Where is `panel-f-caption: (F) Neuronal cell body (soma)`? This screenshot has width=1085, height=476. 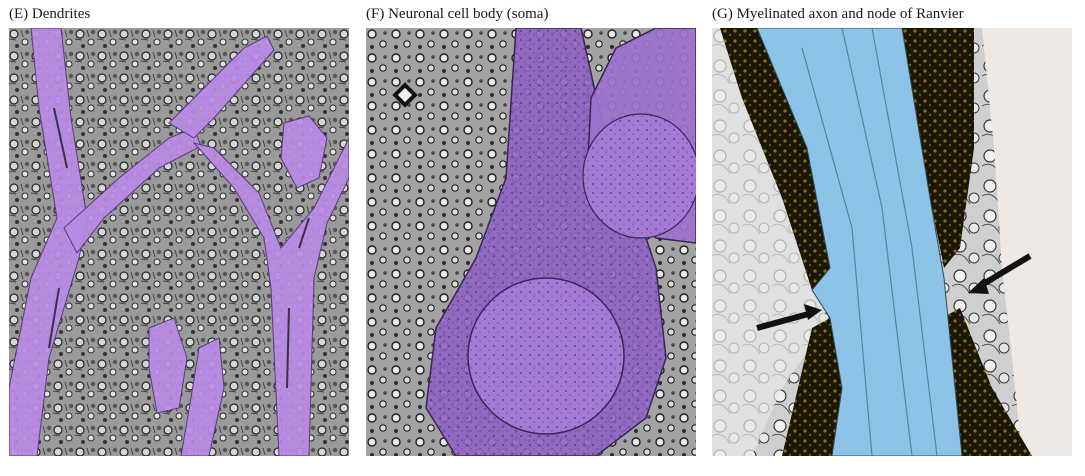 panel-f-caption: (F) Neuronal cell body (soma) is located at coordinates (457, 14).